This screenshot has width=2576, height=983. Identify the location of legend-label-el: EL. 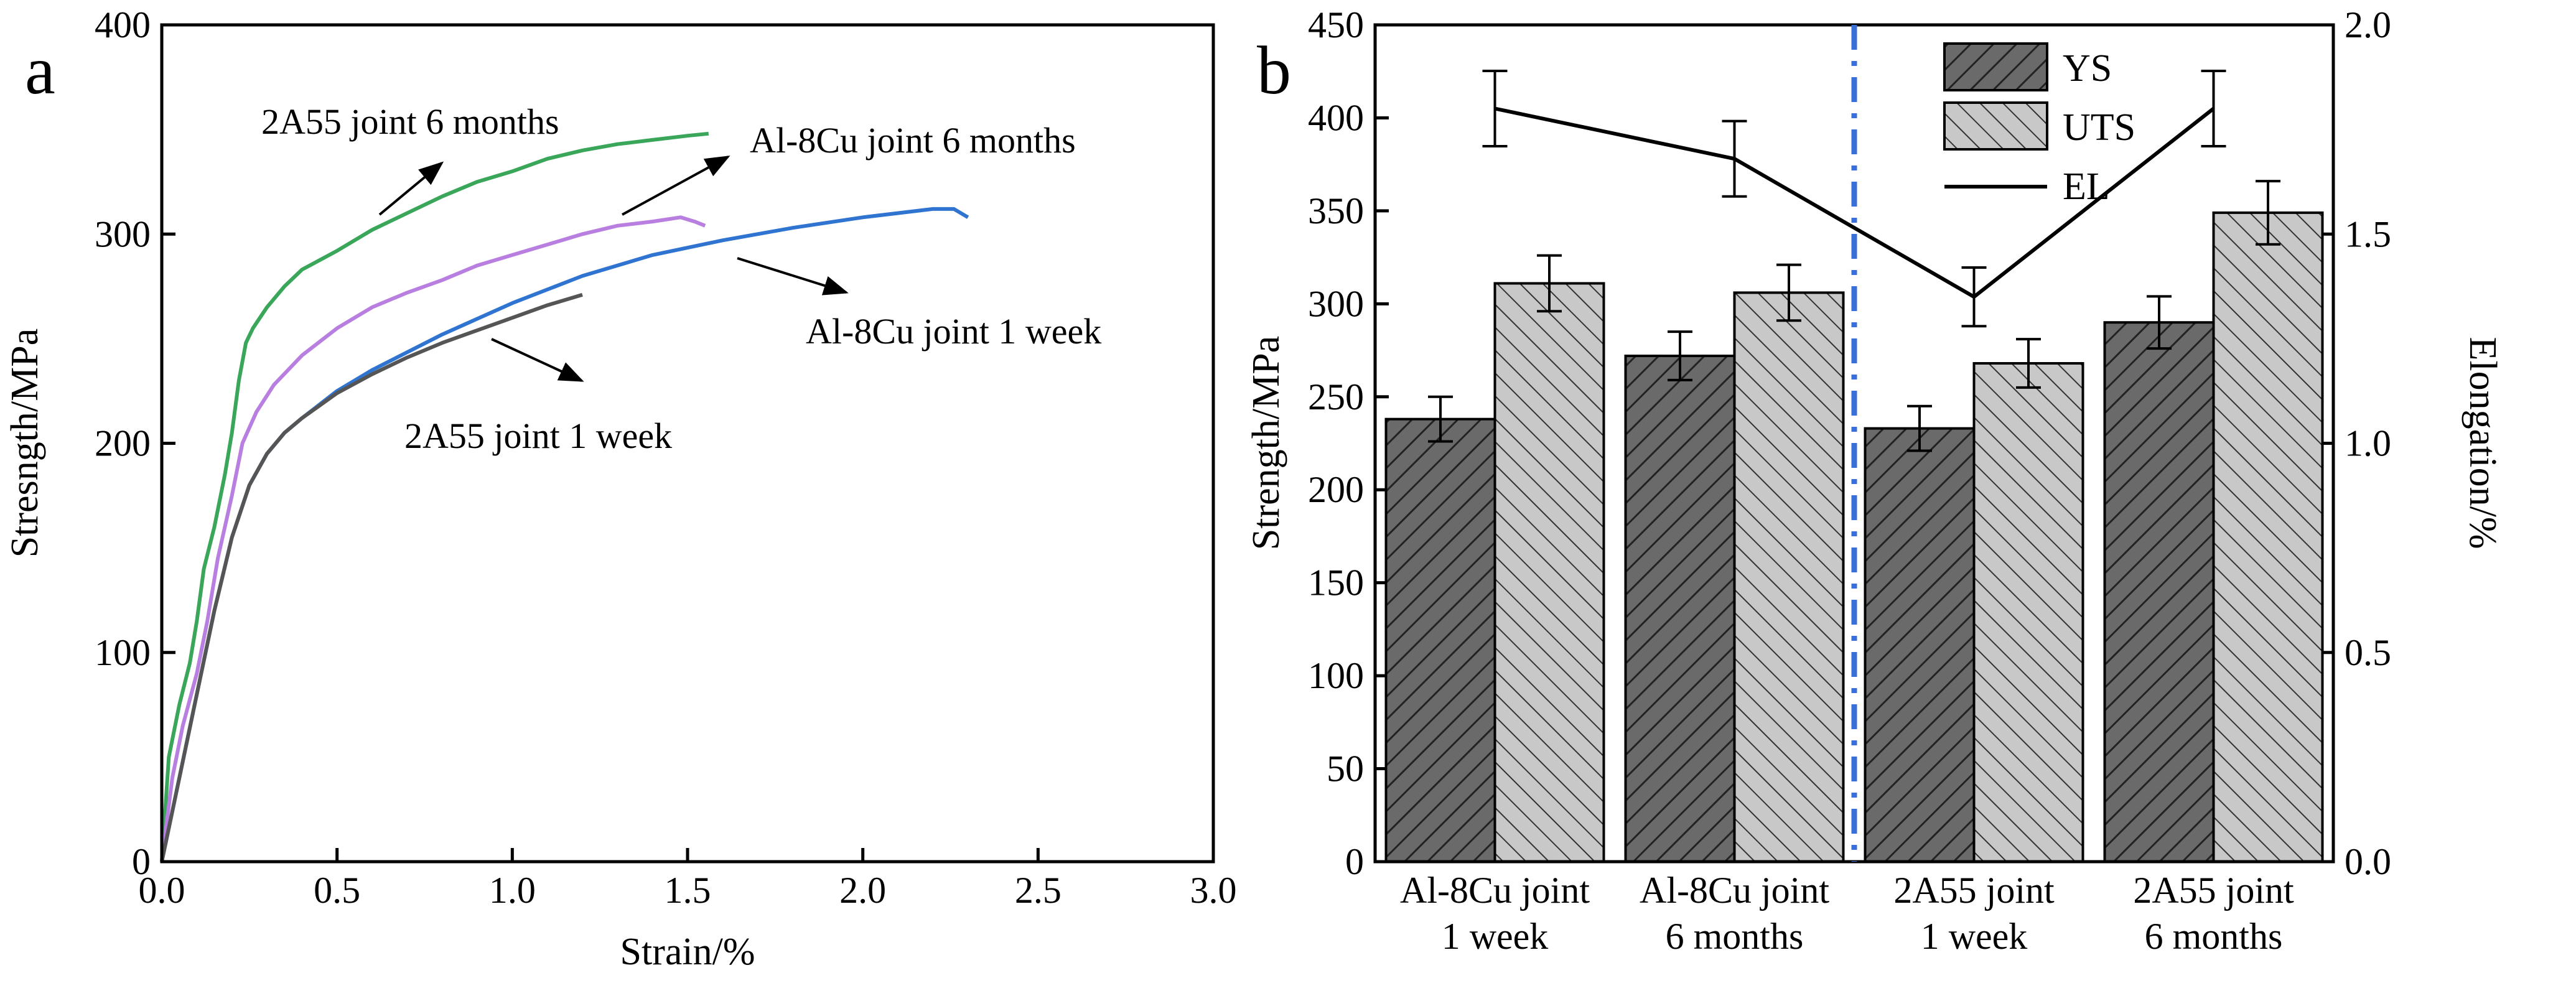
(2086, 186).